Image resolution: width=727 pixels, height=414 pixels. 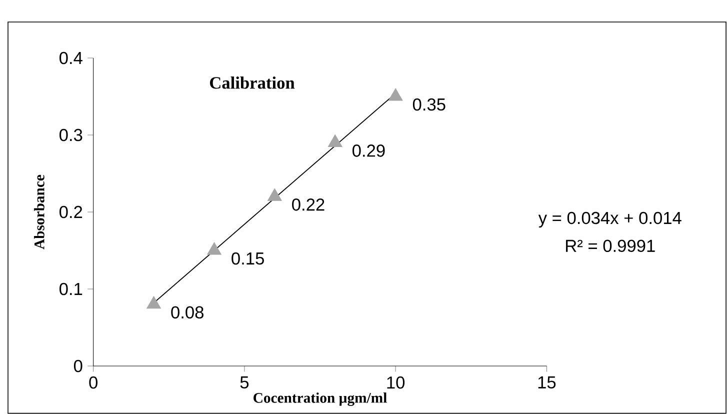 What do you see at coordinates (368, 150) in the screenshot?
I see `data-label: 0.29` at bounding box center [368, 150].